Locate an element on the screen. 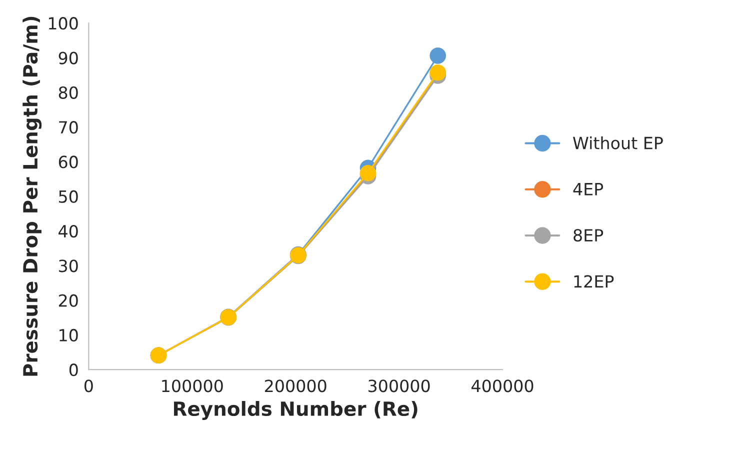 This screenshot has width=739, height=462. y-tick-label: 10 is located at coordinates (69, 335).